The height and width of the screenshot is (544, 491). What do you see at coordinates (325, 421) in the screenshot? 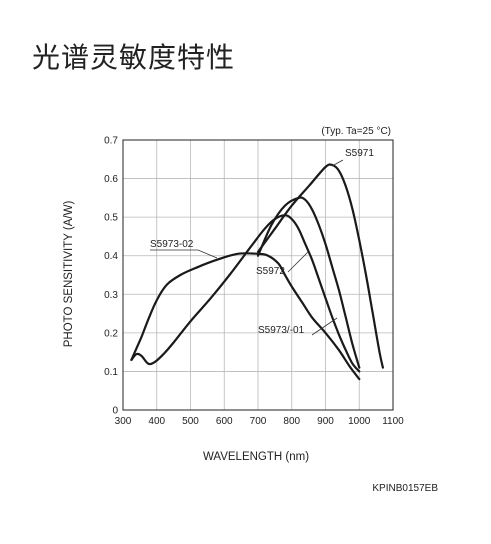
I see `x-tick-label: 900` at bounding box center [325, 421].